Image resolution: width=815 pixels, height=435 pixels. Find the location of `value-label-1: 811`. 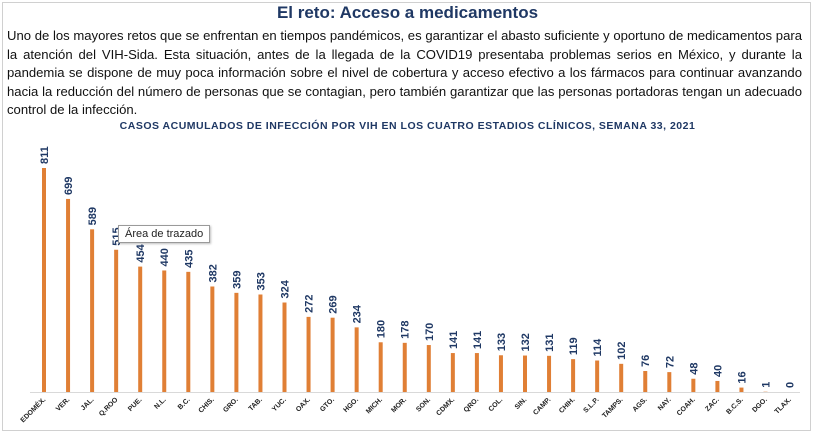

value-label-1: 811 is located at coordinates (45, 155).